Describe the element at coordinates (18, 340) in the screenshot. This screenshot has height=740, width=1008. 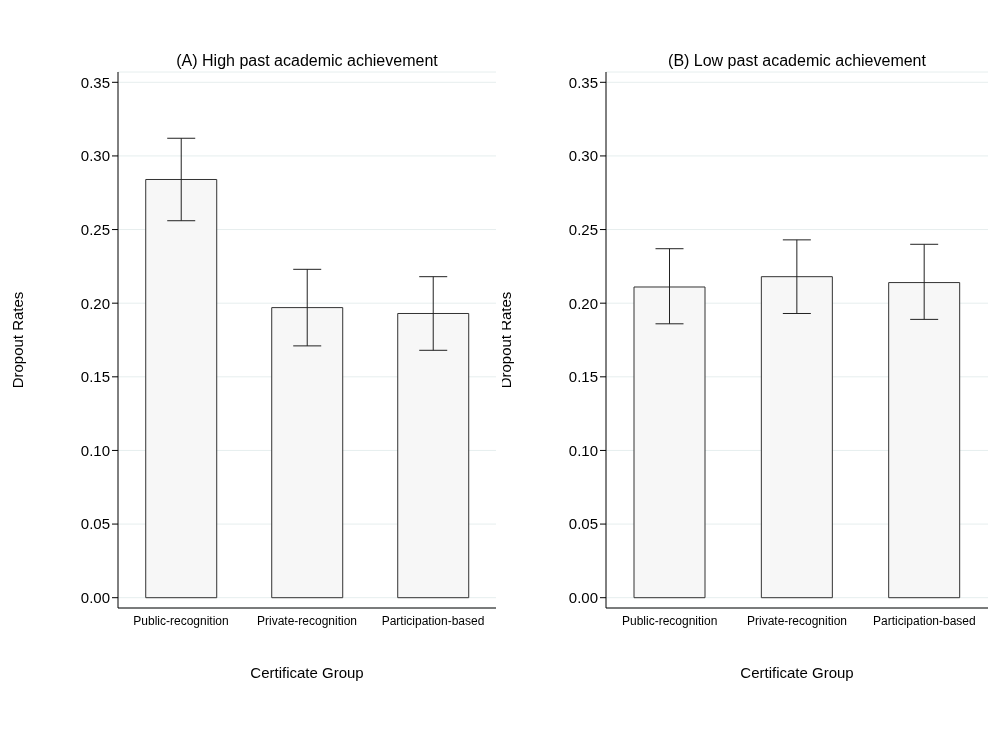
I see `y-axis-title: Dropout Rates` at that location.